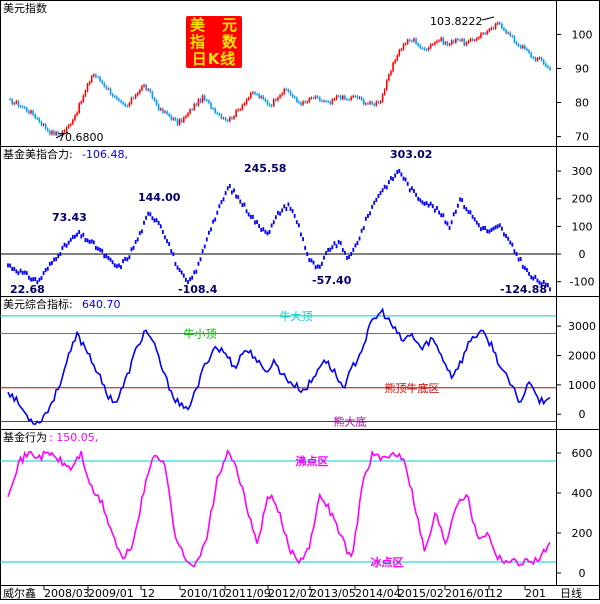  What do you see at coordinates (582, 34) in the screenshot?
I see `y-tick-label-0-0: 100` at bounding box center [582, 34].